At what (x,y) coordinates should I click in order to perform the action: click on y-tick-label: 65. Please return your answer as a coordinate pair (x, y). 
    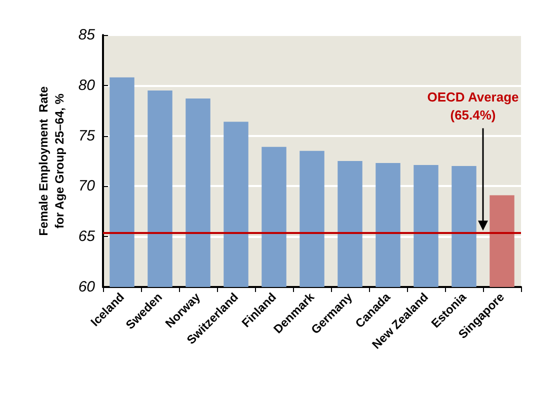
    Looking at the image, I should click on (87, 237).